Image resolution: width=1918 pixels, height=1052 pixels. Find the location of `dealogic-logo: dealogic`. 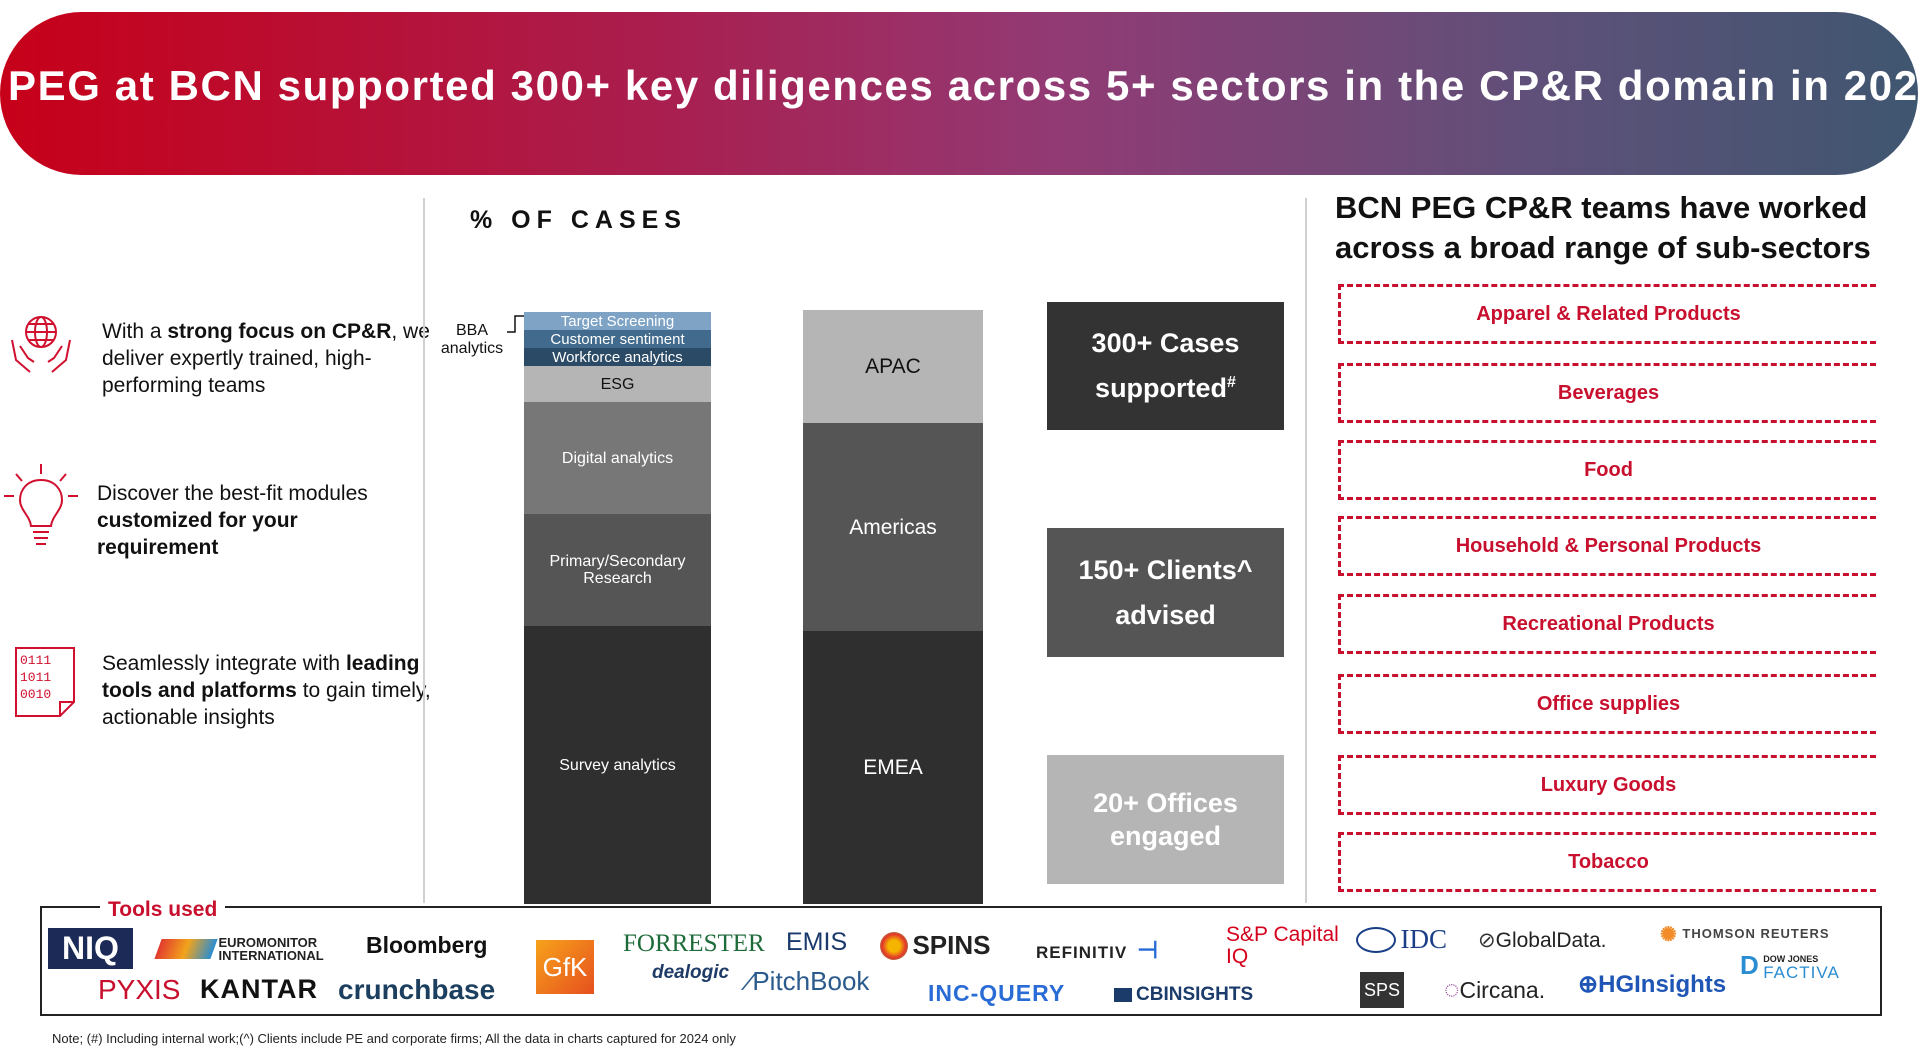

dealogic-logo: dealogic is located at coordinates (691, 972).